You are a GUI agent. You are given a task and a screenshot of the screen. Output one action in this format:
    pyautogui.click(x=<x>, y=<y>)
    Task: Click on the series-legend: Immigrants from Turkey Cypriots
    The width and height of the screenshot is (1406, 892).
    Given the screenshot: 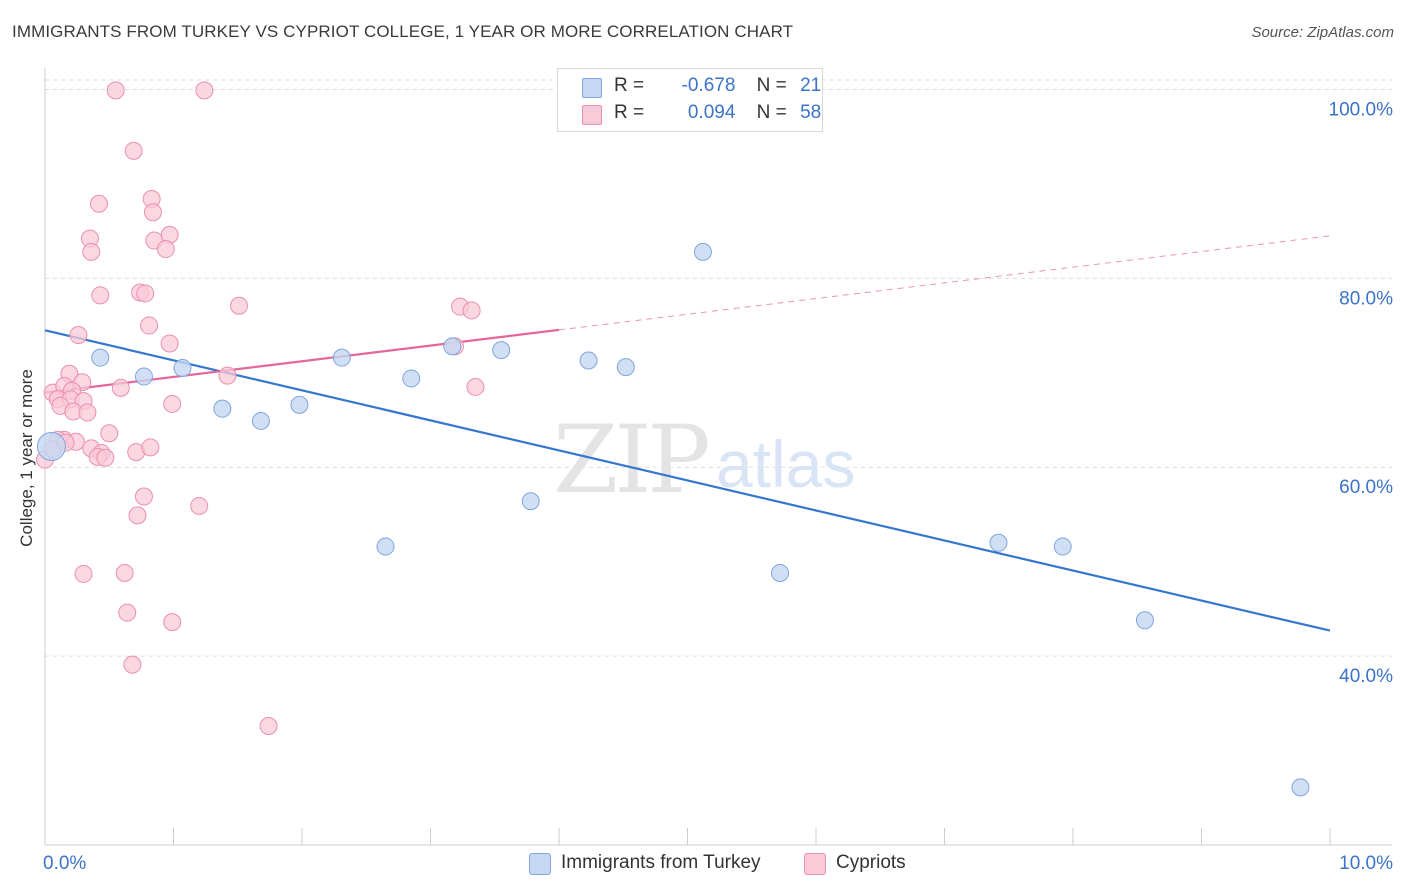 What is the action you would take?
    pyautogui.click(x=703, y=865)
    